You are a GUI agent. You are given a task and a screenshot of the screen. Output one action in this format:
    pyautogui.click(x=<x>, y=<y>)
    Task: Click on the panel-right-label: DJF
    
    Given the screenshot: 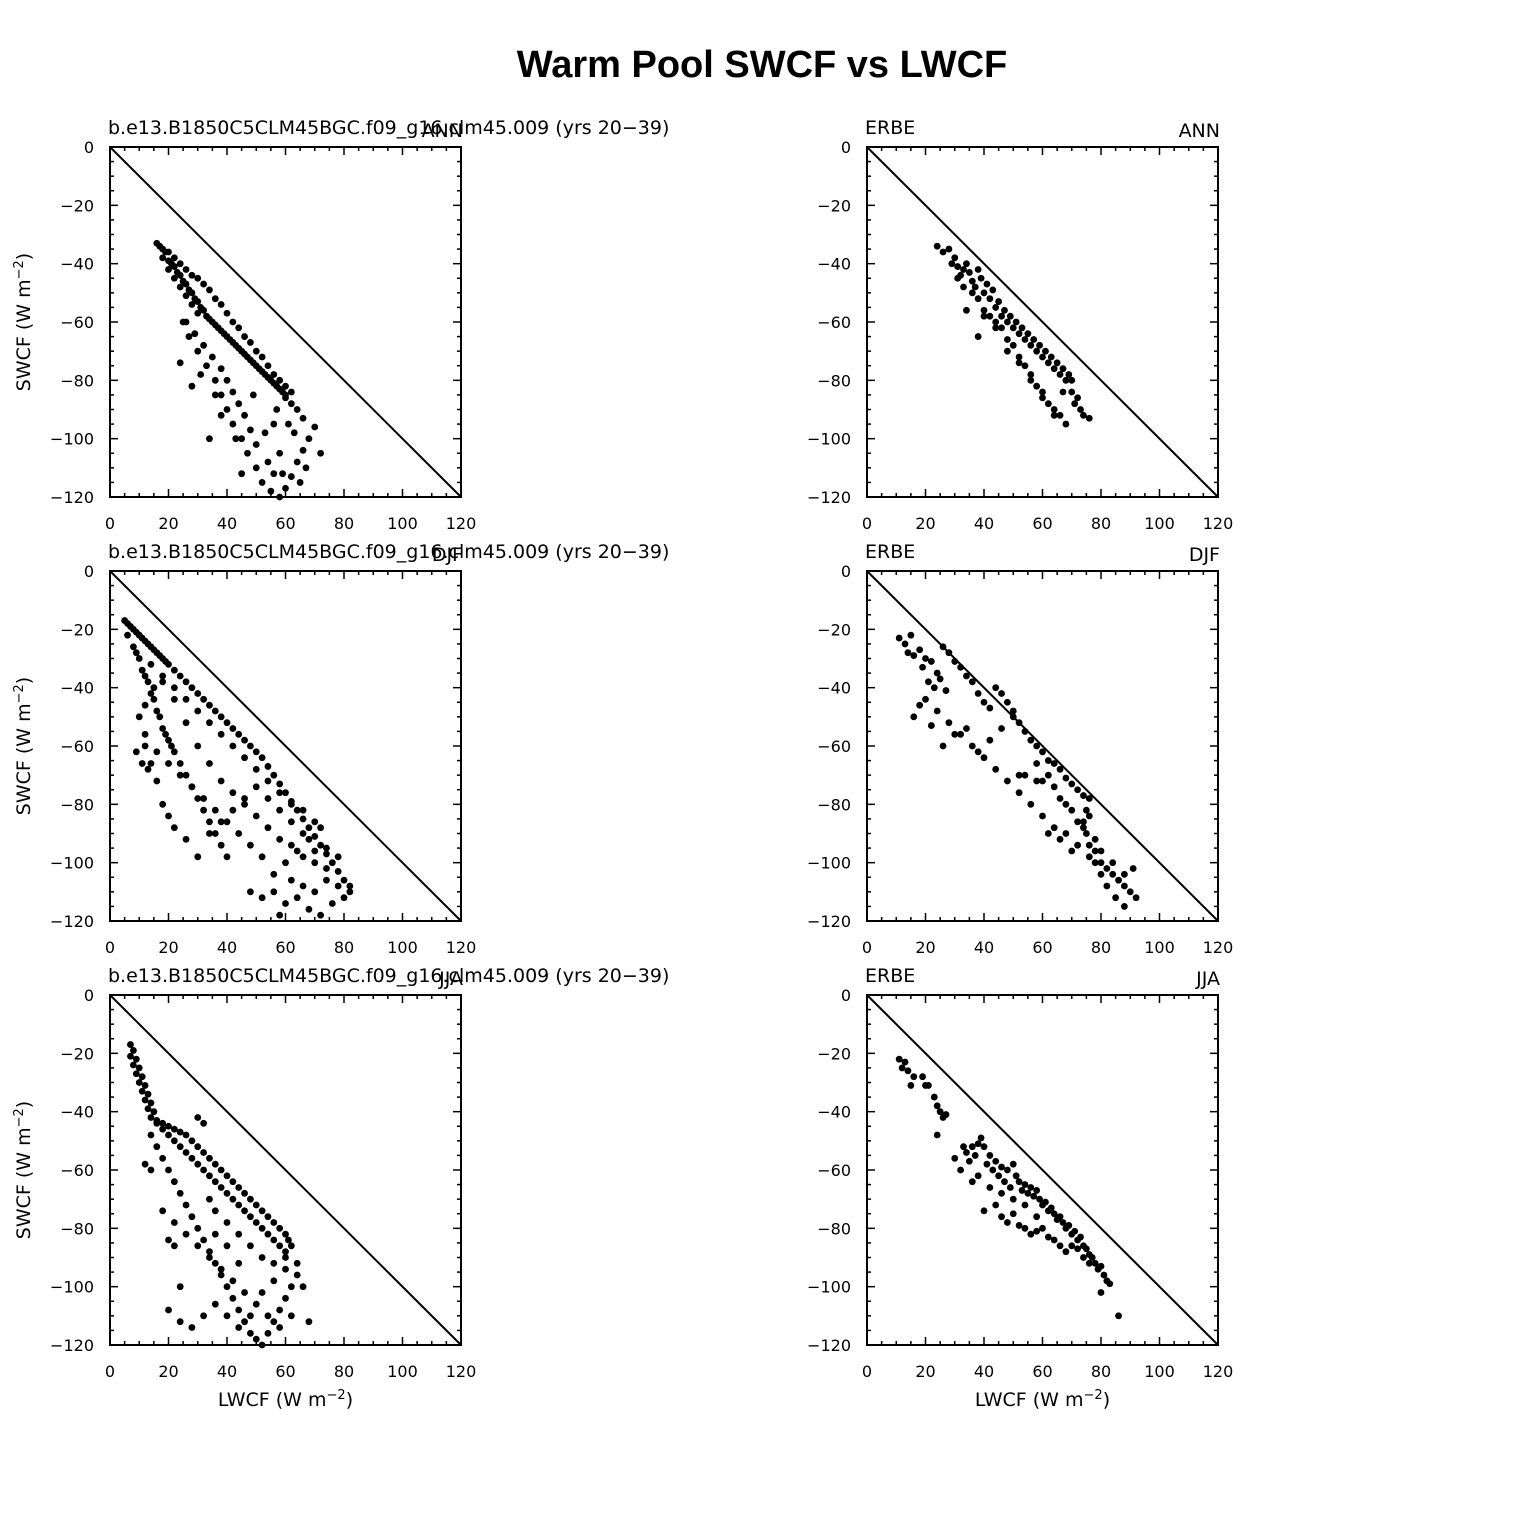 What is the action you would take?
    pyautogui.click(x=447, y=555)
    